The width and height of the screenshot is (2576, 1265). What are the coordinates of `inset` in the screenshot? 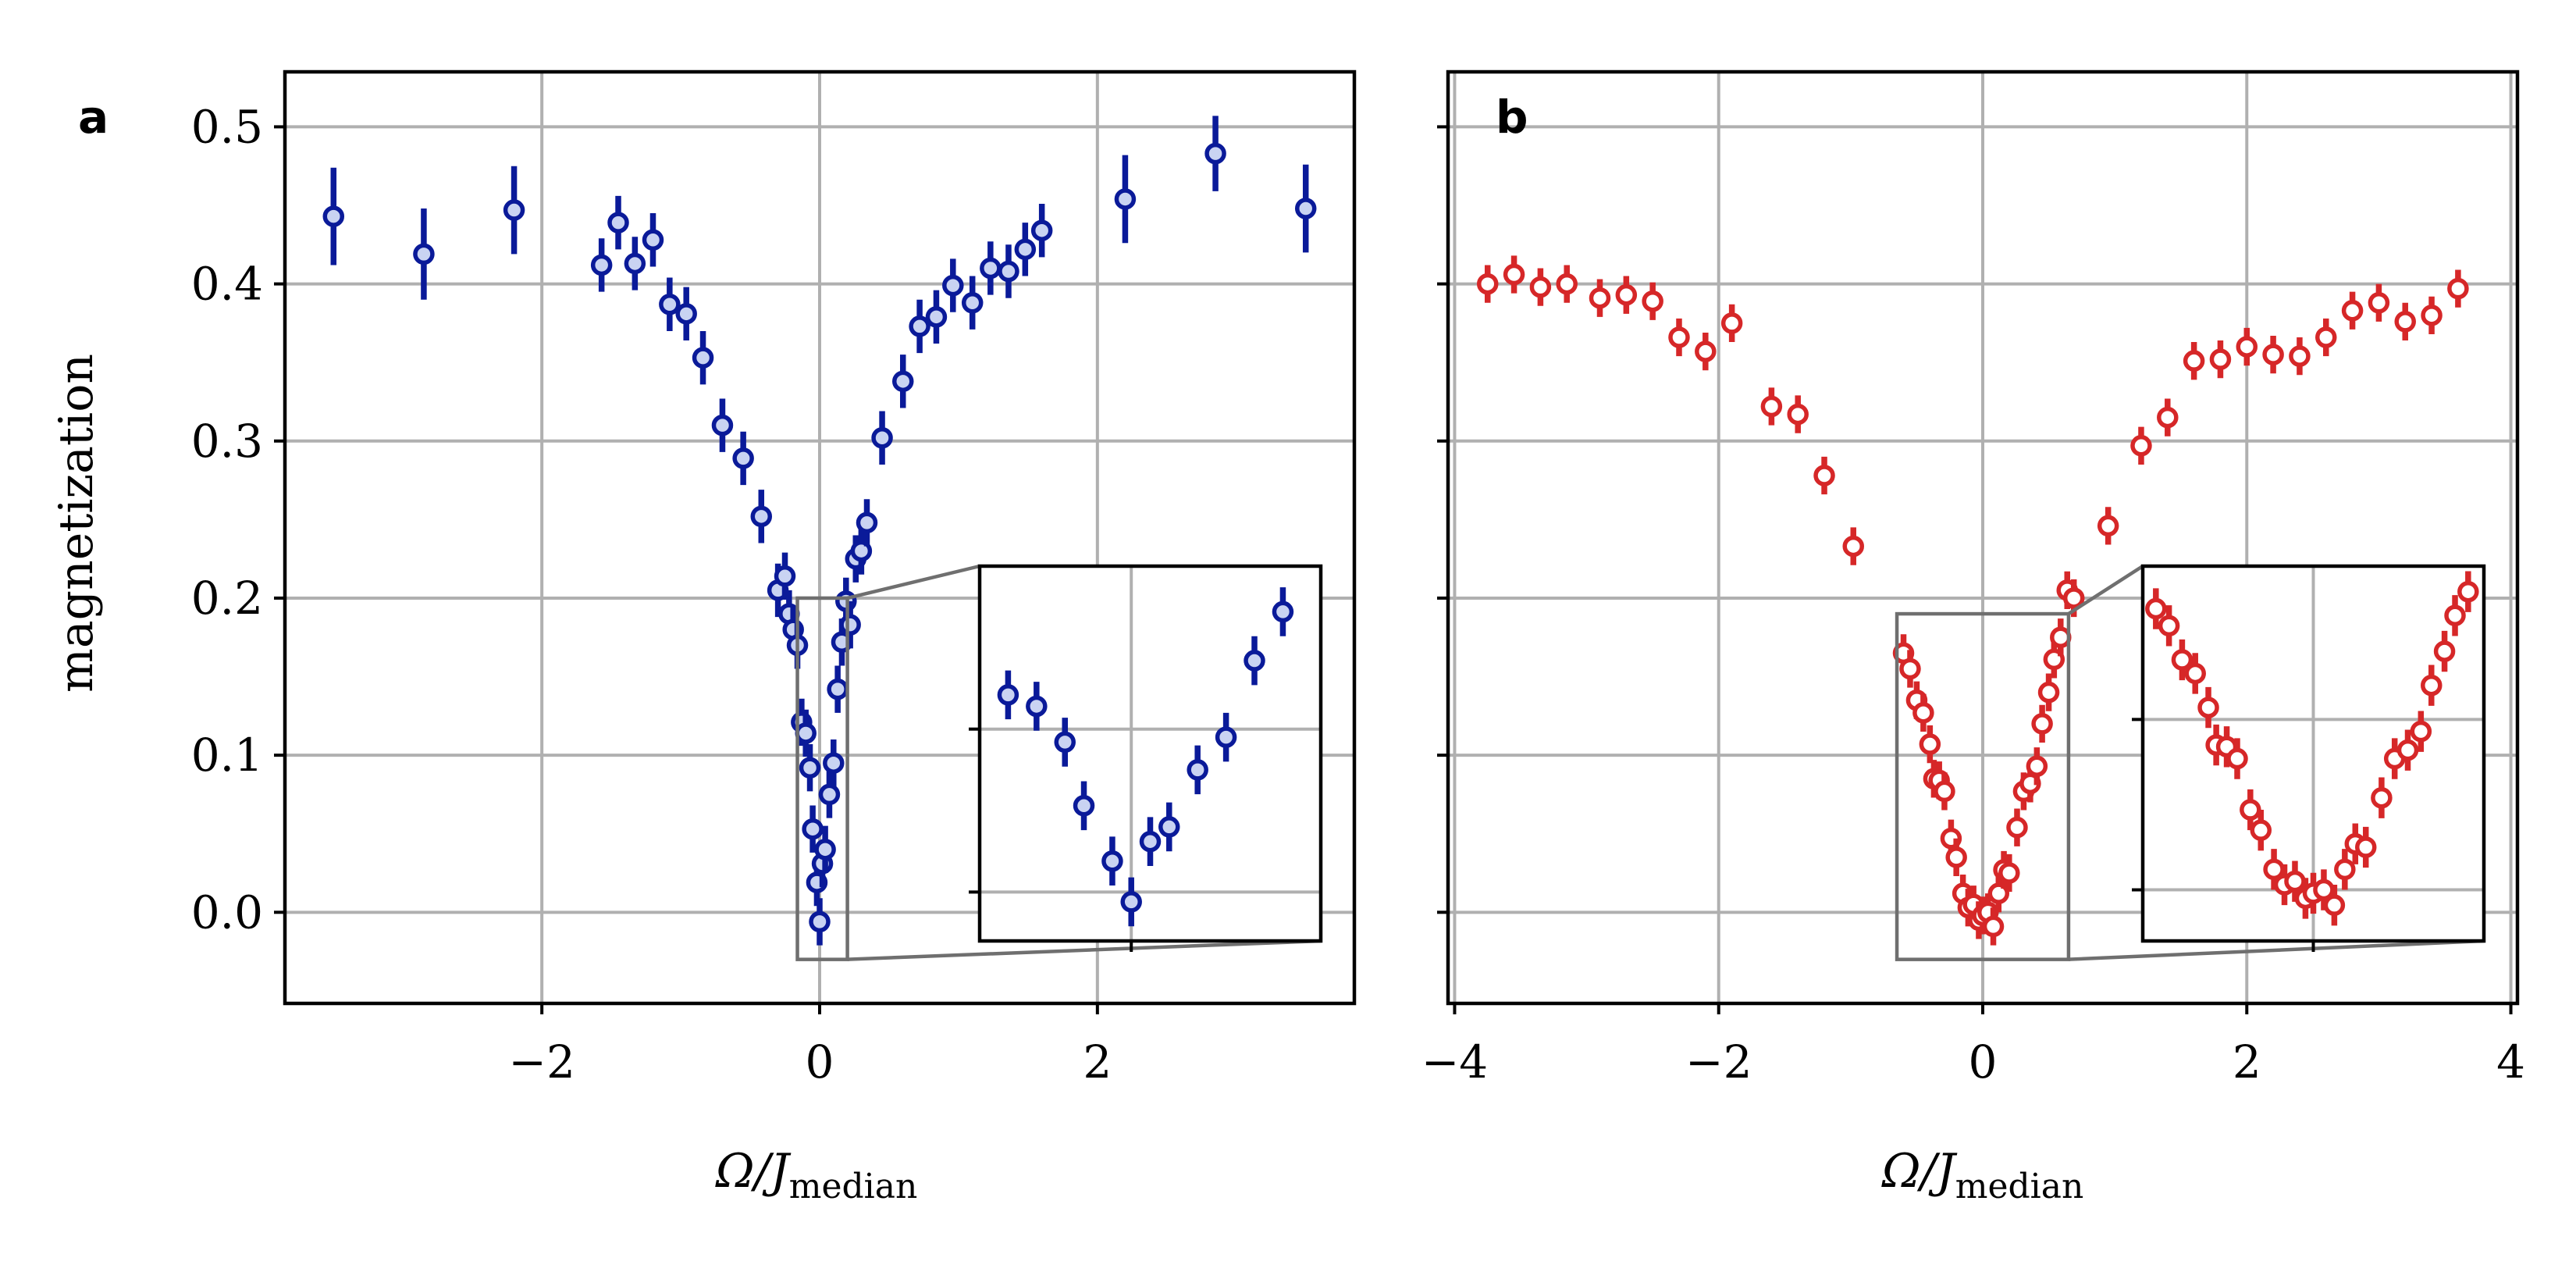 It's located at (1146, 758).